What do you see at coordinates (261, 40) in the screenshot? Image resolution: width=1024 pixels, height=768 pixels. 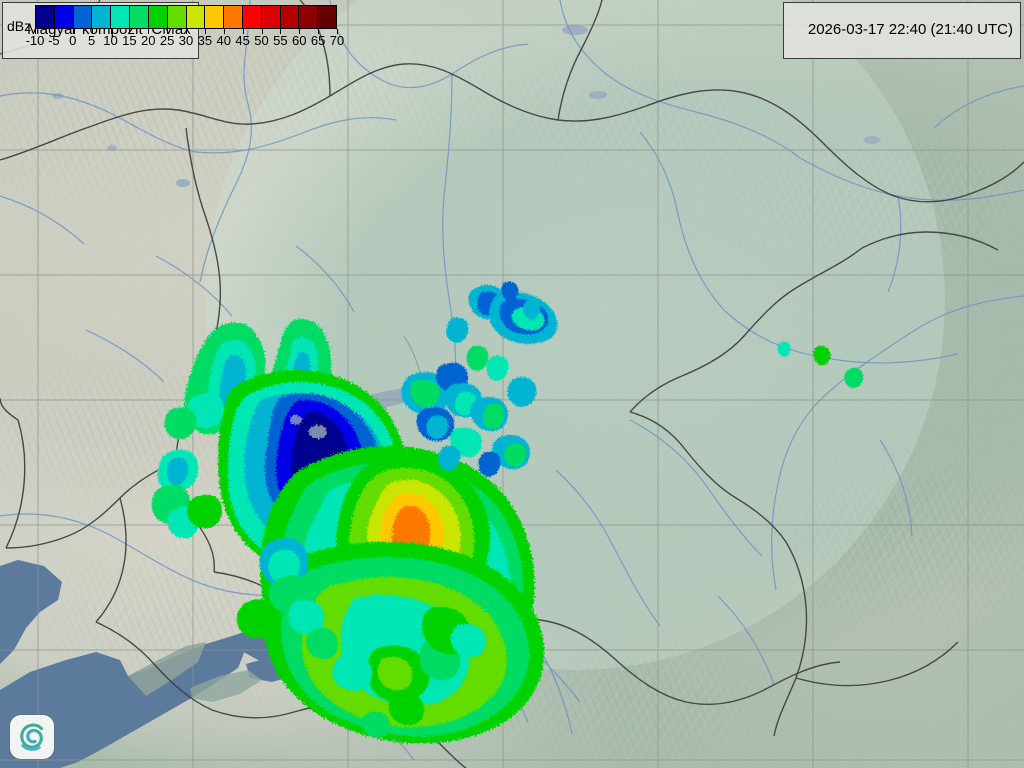 I see `legend-label-50: 50` at bounding box center [261, 40].